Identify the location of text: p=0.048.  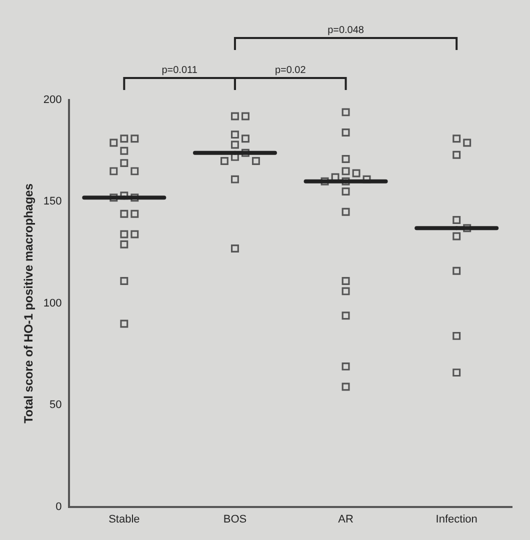
(346, 30).